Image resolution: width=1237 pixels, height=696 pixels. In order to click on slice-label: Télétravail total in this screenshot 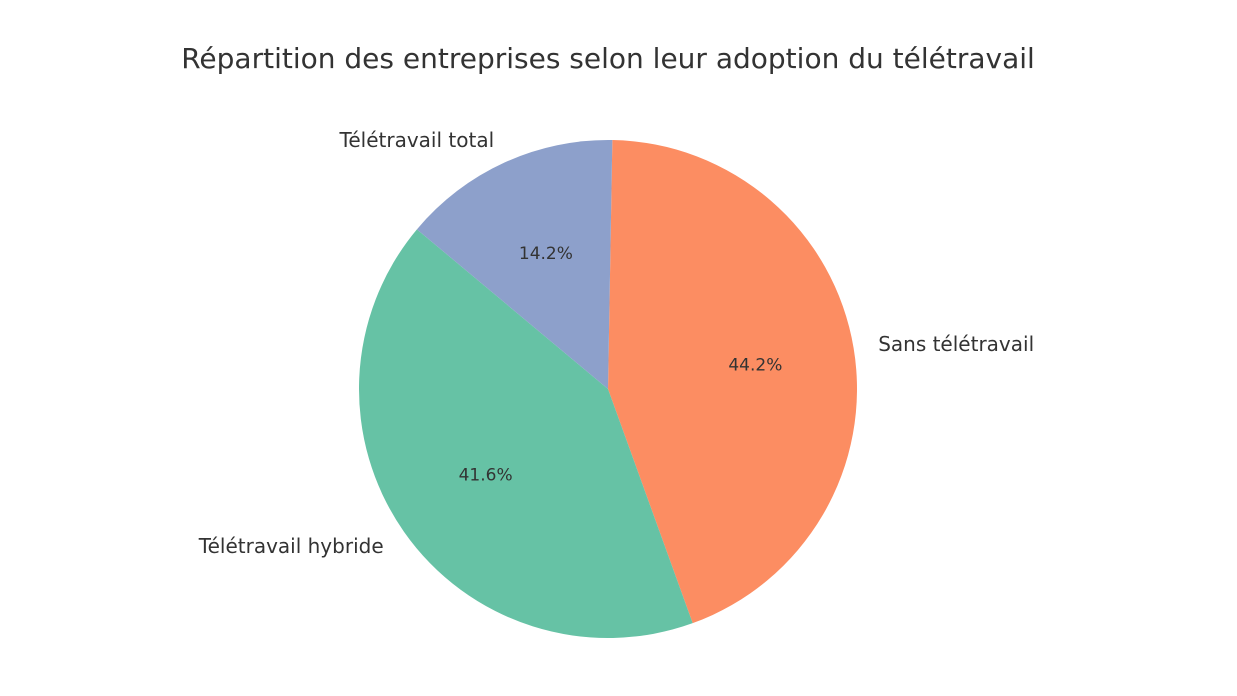, I will do `click(417, 140)`.